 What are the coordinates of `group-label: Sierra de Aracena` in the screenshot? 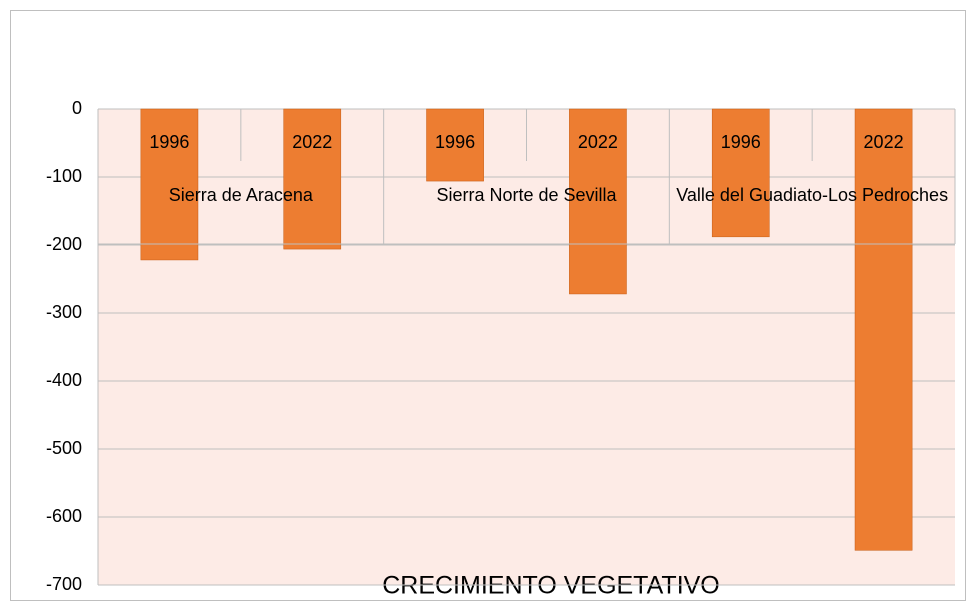 It's located at (240, 195).